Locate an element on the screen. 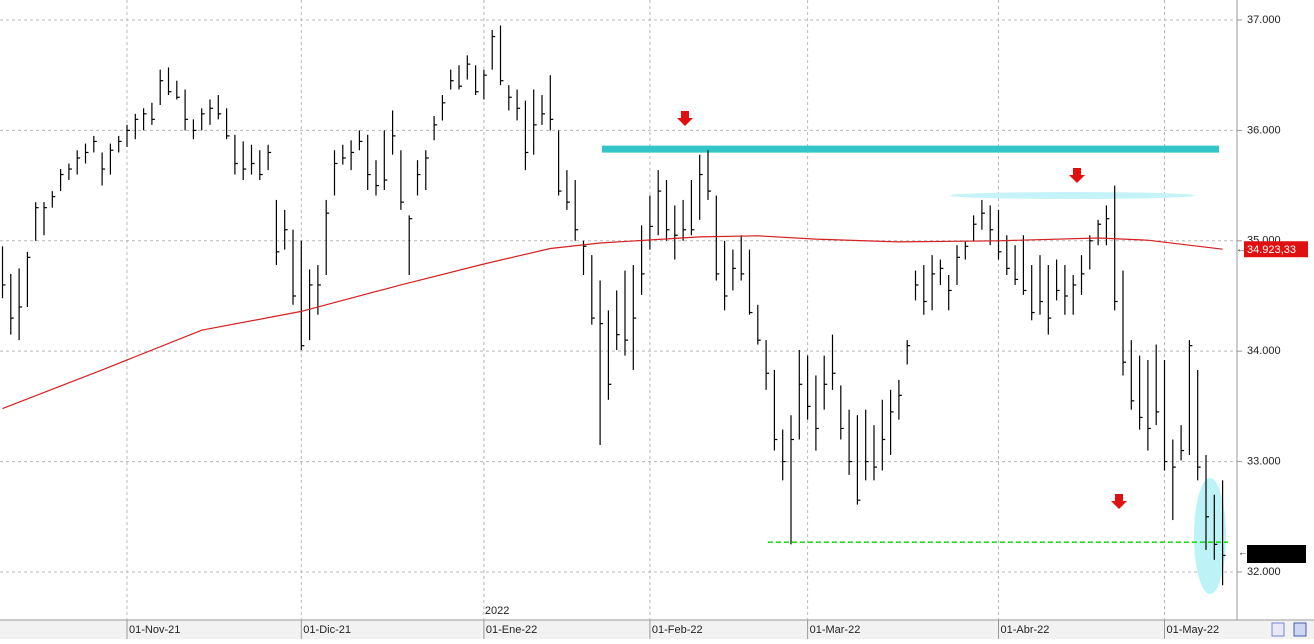 This screenshot has height=644, width=1314. x-tick-label: 01-May-22 is located at coordinates (1193, 630).